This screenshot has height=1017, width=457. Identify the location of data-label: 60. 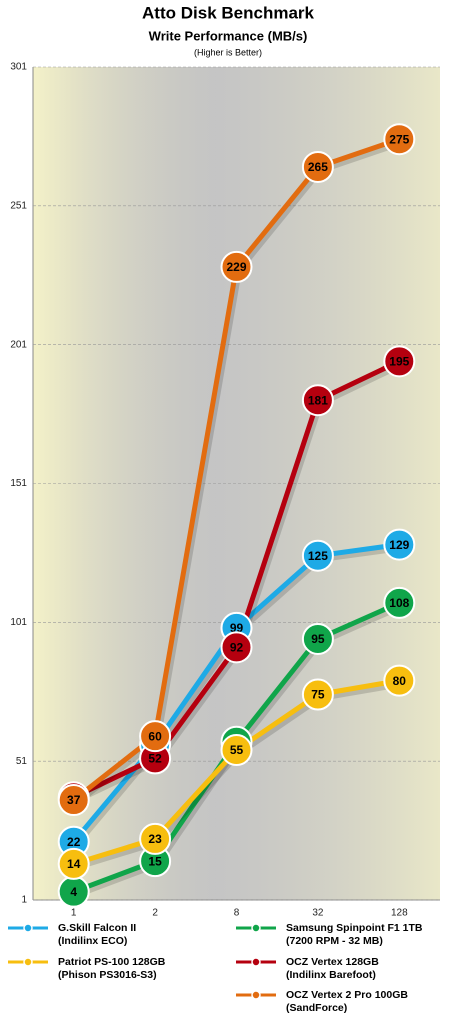
(155, 736).